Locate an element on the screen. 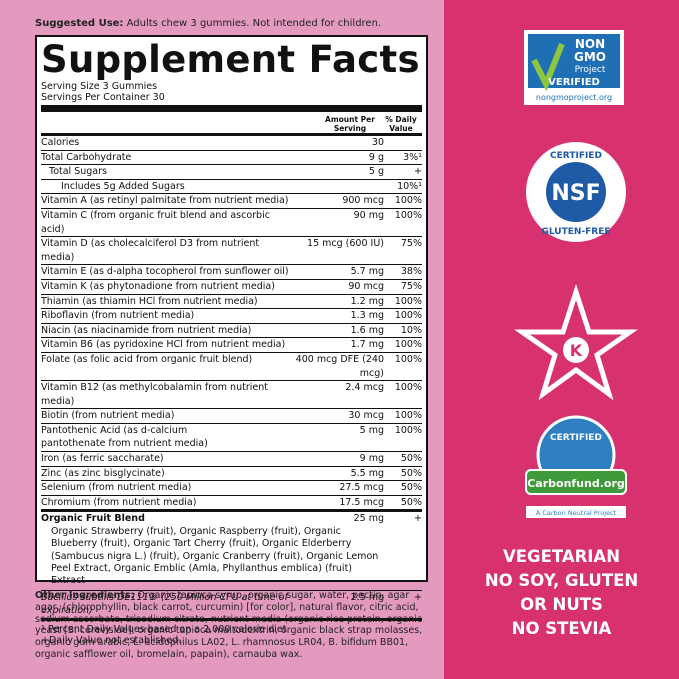 Image resolution: width=679 pixels, height=679 pixels. nutrient-amount: 5.7 mg is located at coordinates (367, 272).